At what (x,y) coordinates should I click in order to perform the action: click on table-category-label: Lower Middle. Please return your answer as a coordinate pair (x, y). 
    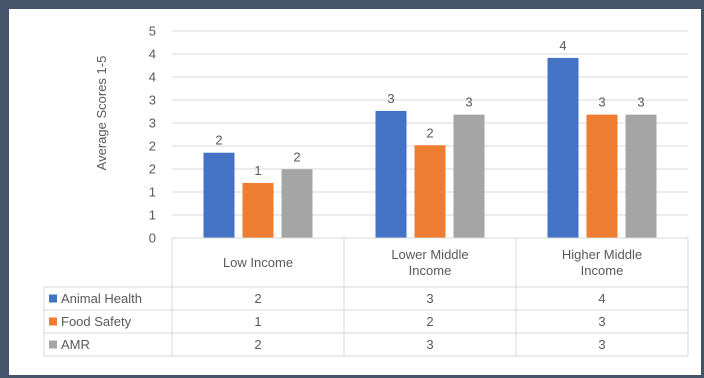
    Looking at the image, I should click on (429, 254).